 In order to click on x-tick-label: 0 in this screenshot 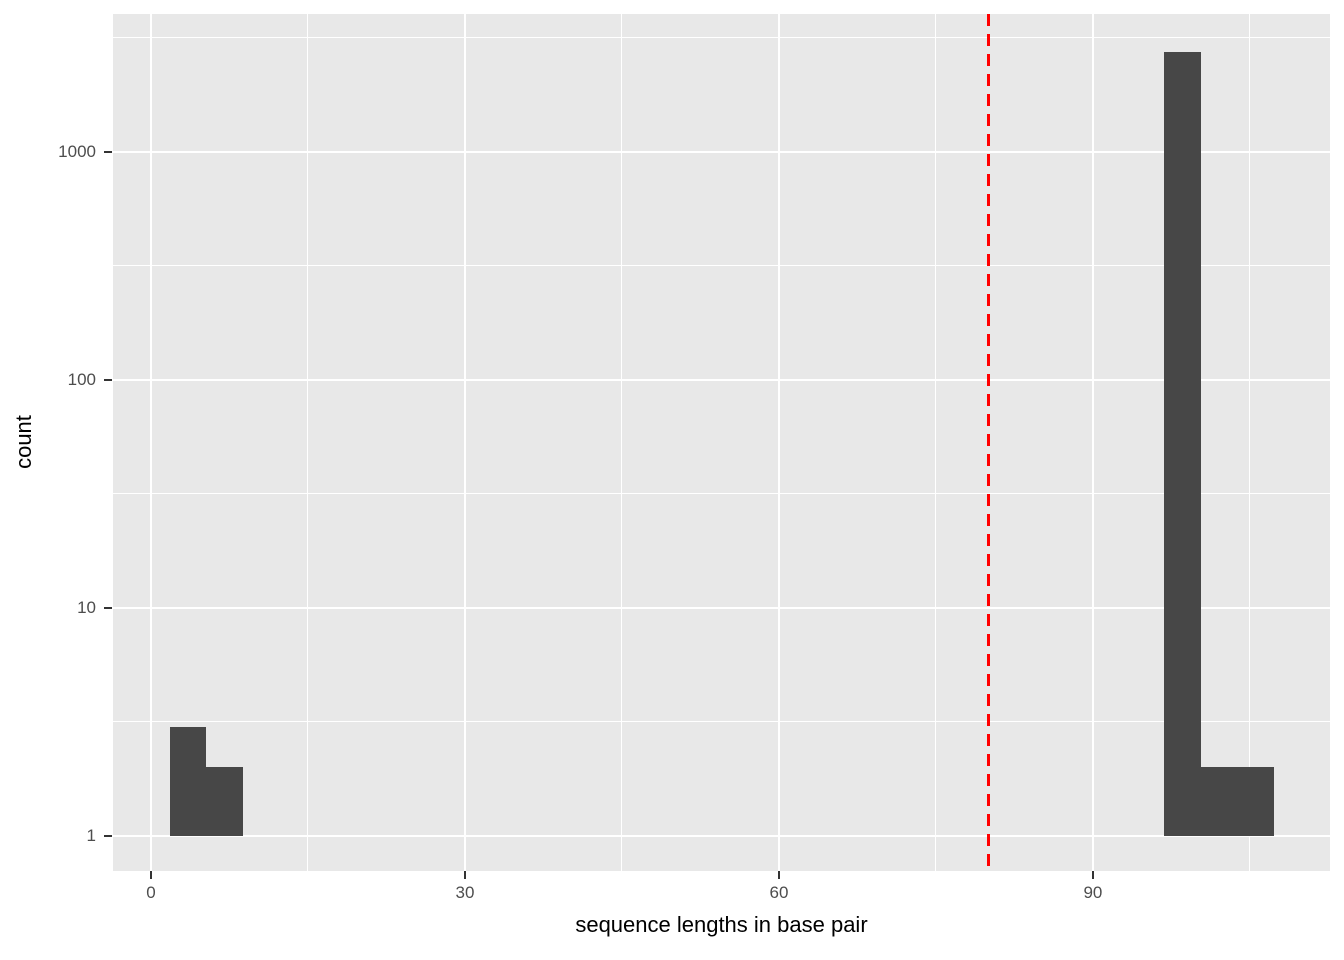, I will do `click(151, 892)`.